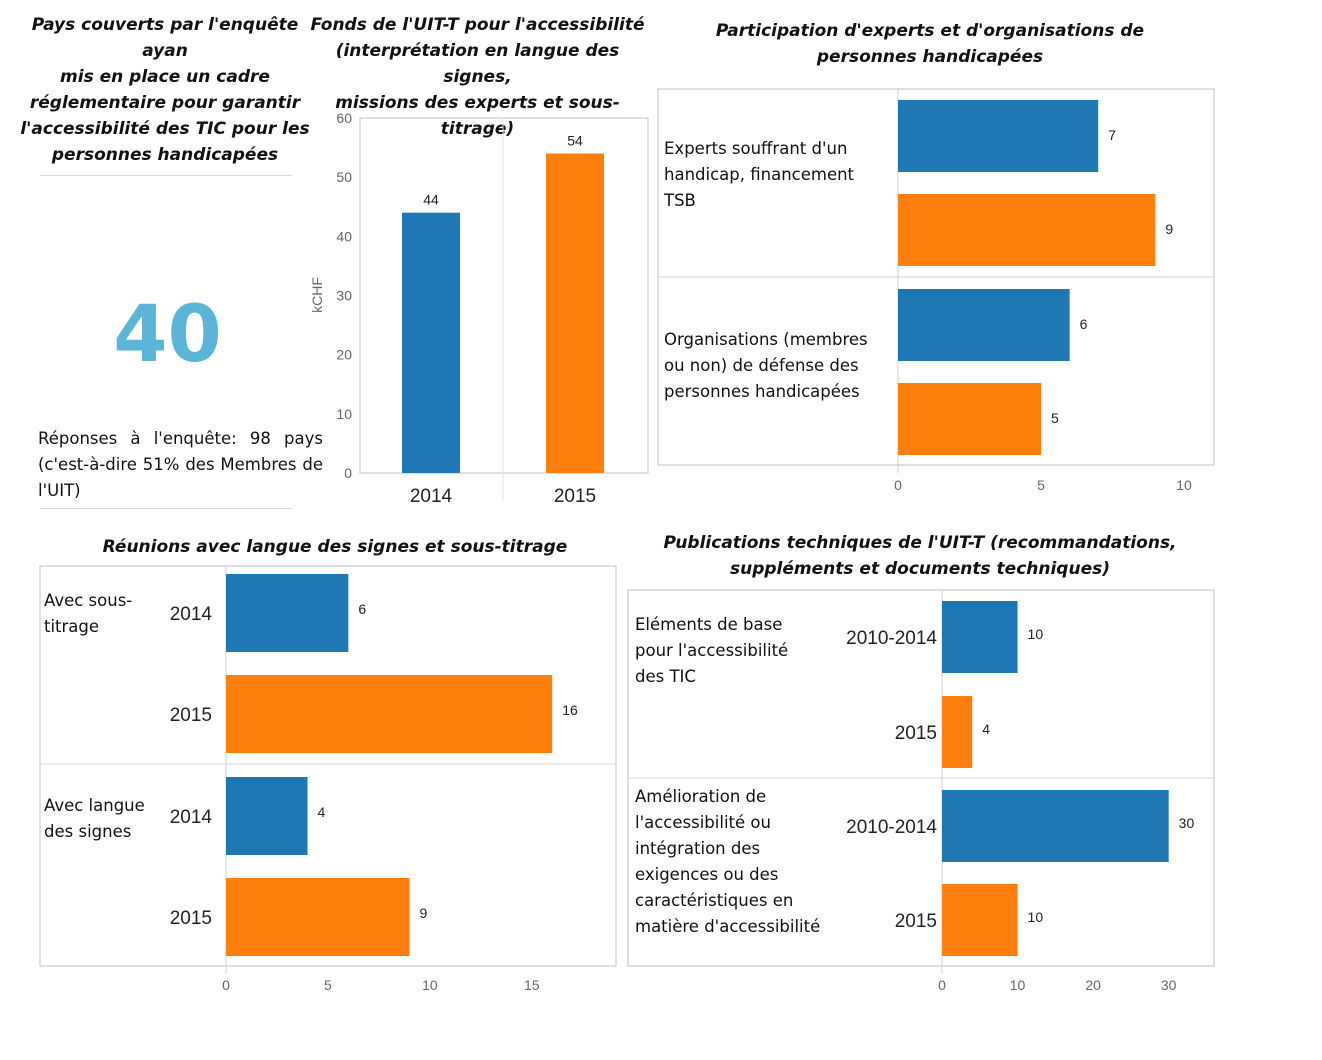 This screenshot has height=1060, width=1322. What do you see at coordinates (165, 103) in the screenshot?
I see `kpi-title-line: réglementaire pour garantir` at bounding box center [165, 103].